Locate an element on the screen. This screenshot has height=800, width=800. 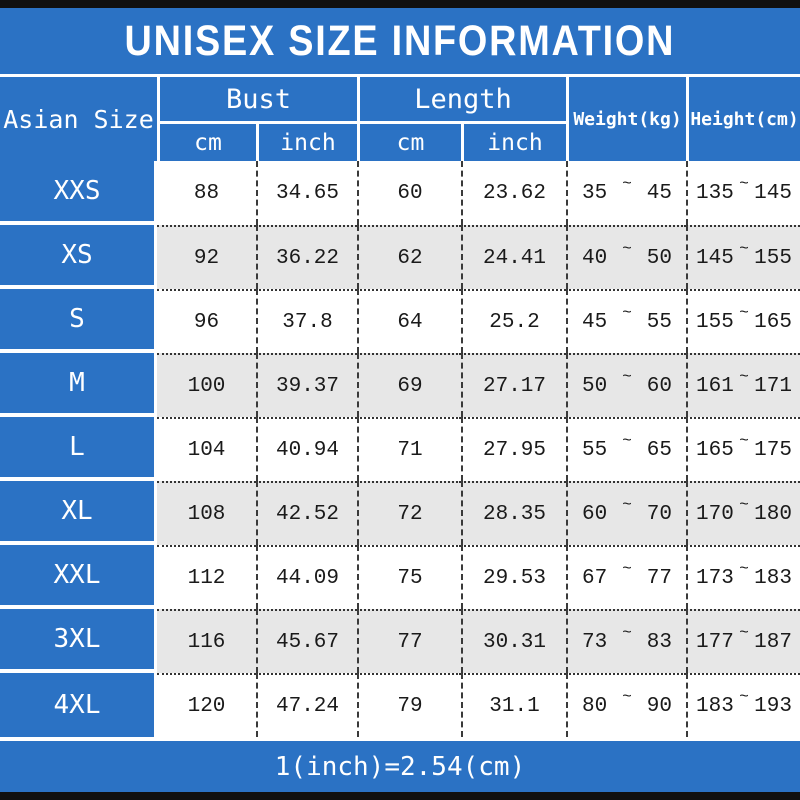
table-row: 4XL 120 47.24 79 31.1 80 ~ 90 183 ~ 193 is located at coordinates (400, 705).